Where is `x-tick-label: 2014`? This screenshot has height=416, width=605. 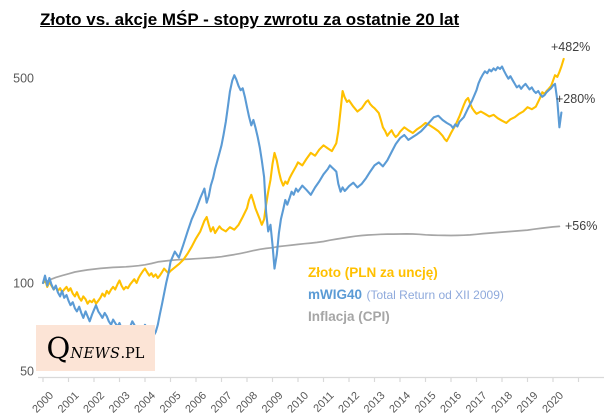
x-tick-label: 2014 is located at coordinates (400, 403).